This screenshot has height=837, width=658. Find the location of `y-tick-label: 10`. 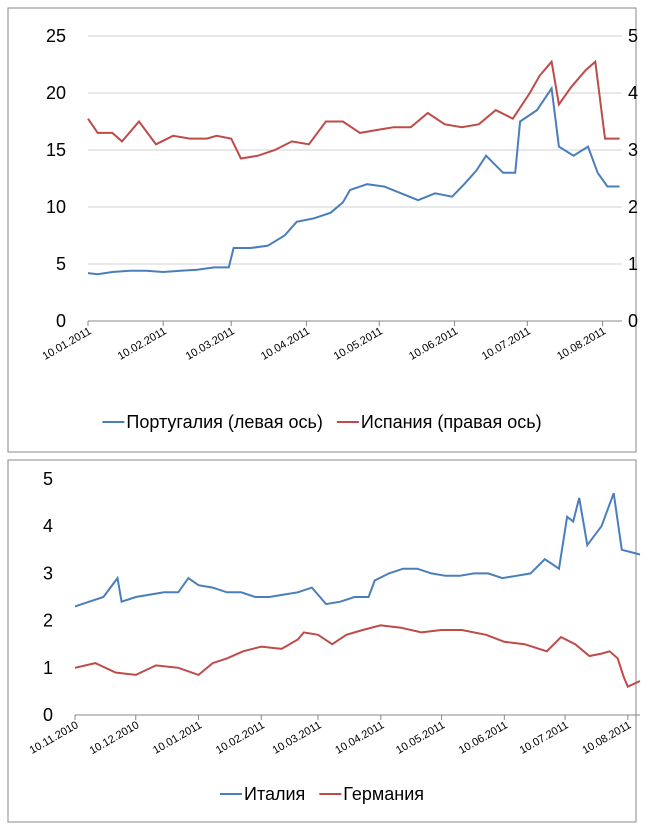

y-tick-label: 10 is located at coordinates (56, 207).